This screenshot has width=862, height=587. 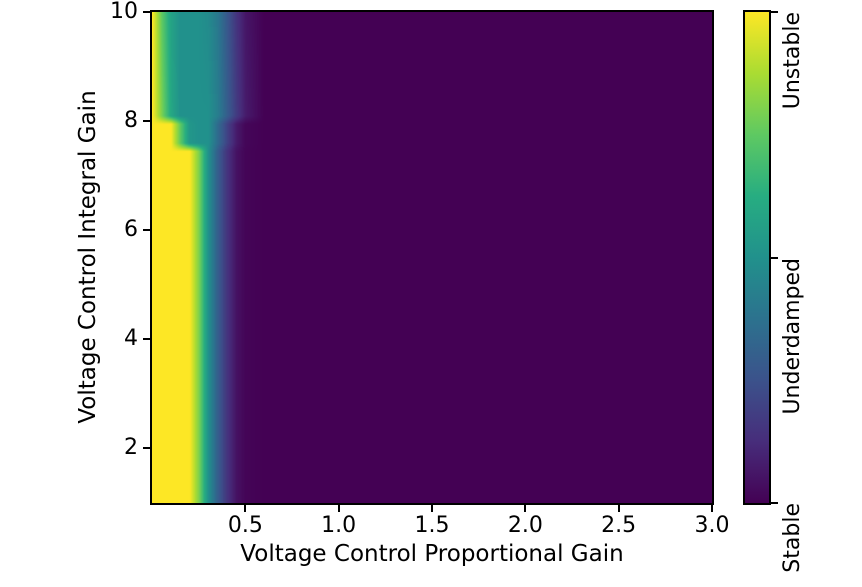 I want to click on x-axis-label: Voltage Control Proportional Gain, so click(x=432, y=554).